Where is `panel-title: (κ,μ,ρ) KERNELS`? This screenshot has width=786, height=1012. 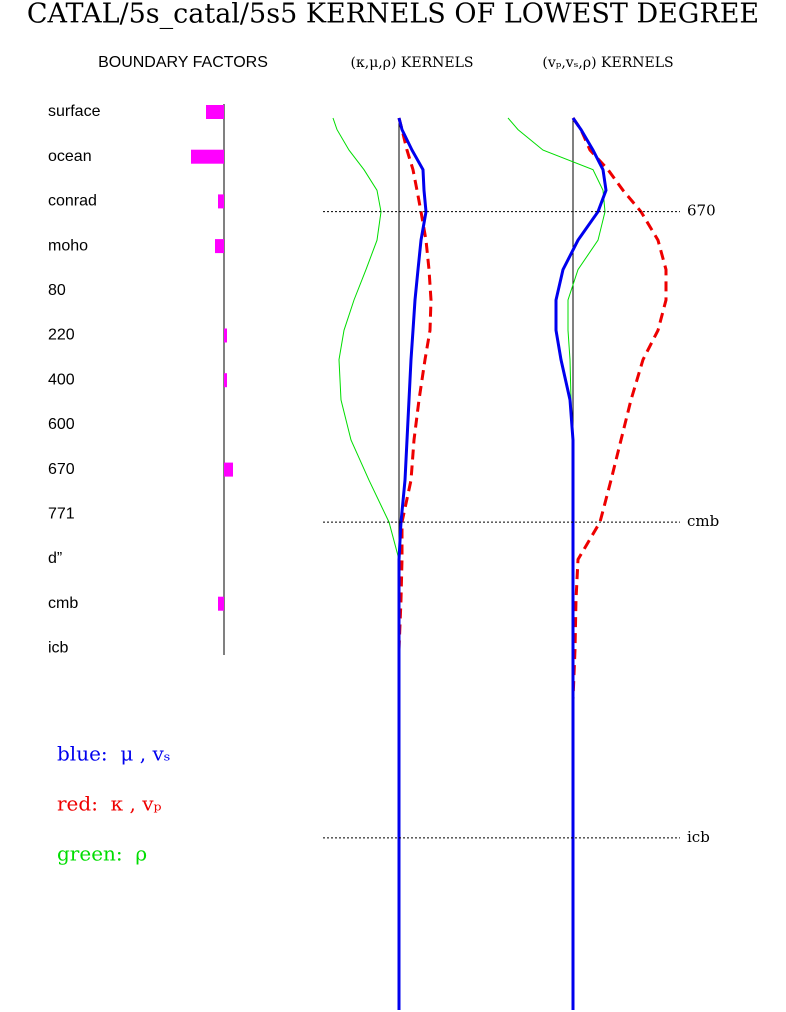 panel-title: (κ,μ,ρ) KERNELS is located at coordinates (412, 63).